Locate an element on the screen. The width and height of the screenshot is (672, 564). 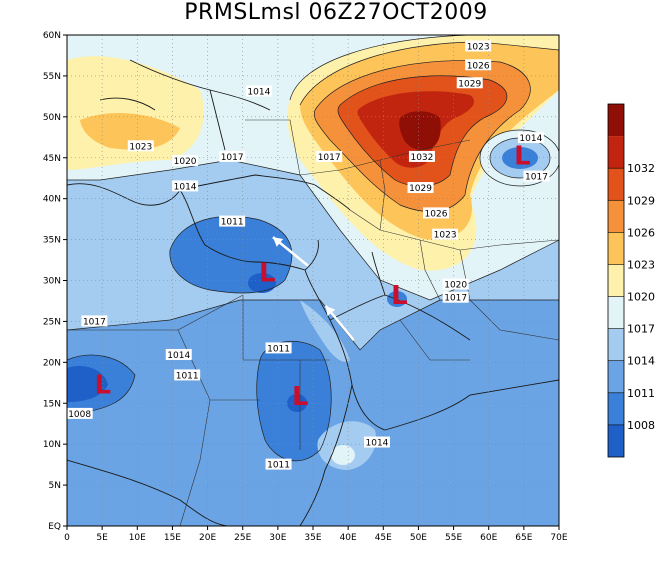
lat-tick-label: 50N is located at coordinates (52, 118).